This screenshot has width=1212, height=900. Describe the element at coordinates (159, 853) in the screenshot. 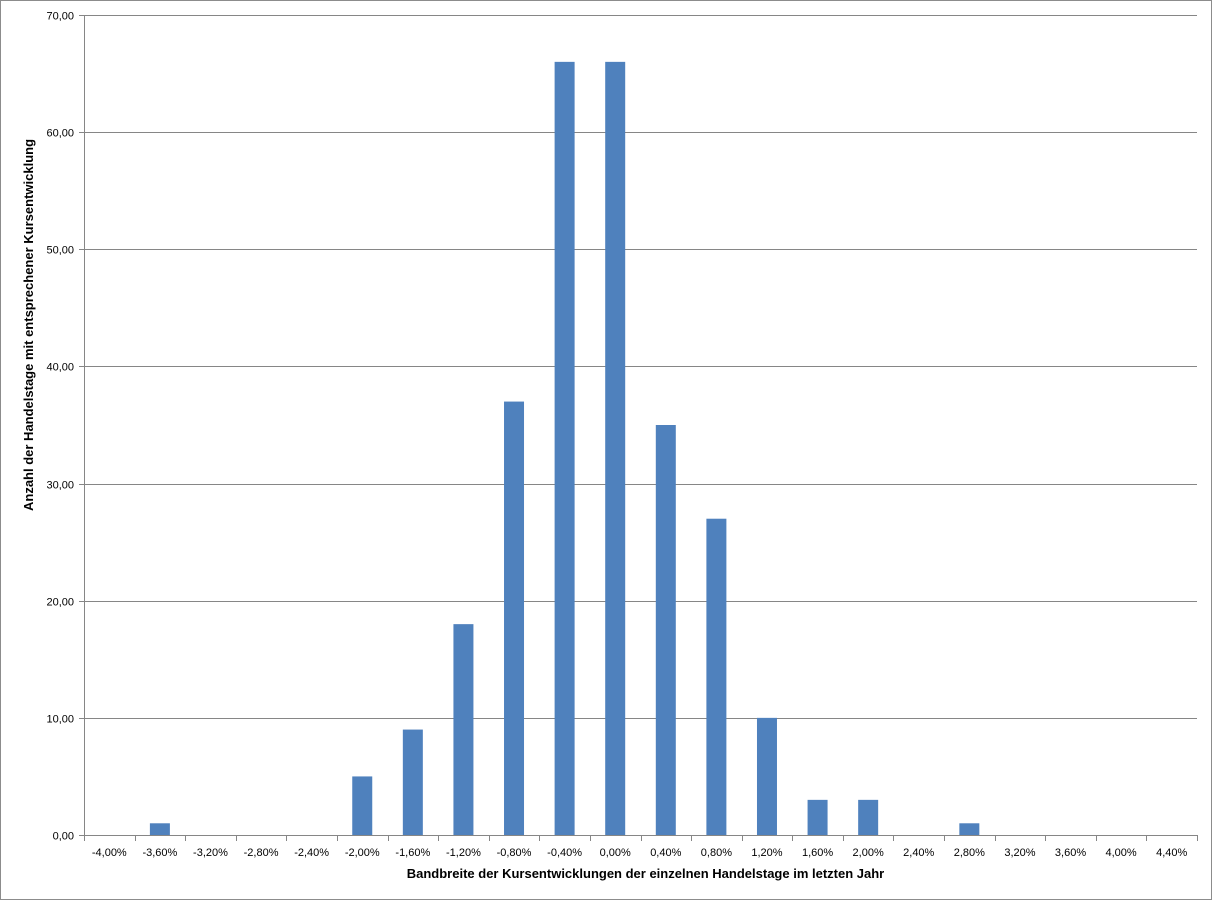

I see `x-tick-label: -3,60%` at that location.